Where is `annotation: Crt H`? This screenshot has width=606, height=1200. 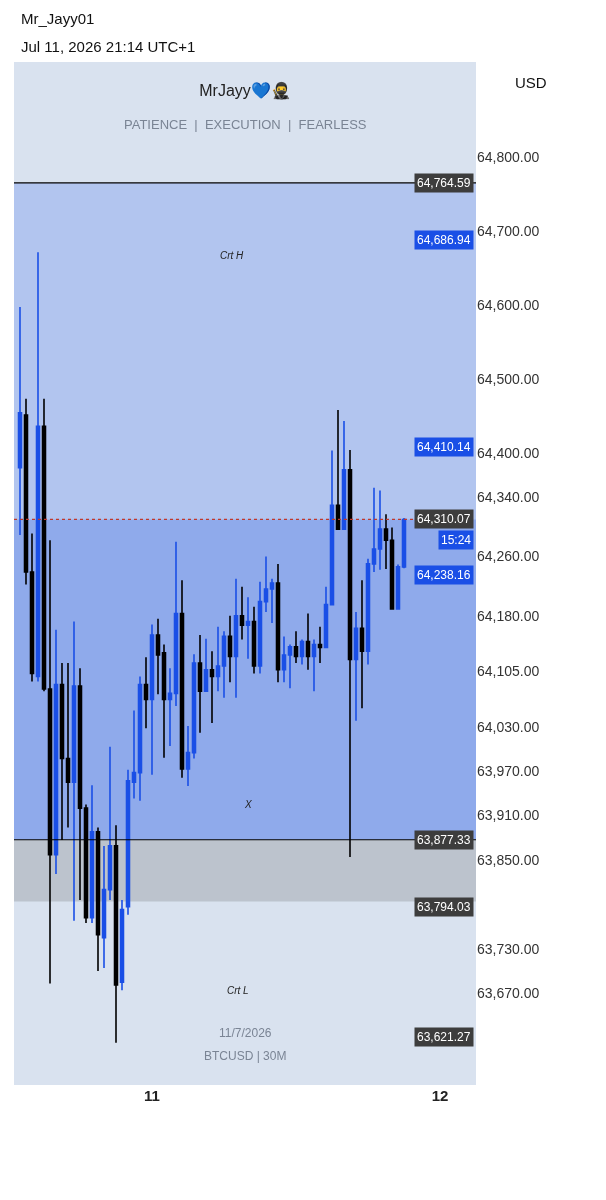 annotation: Crt H is located at coordinates (232, 255).